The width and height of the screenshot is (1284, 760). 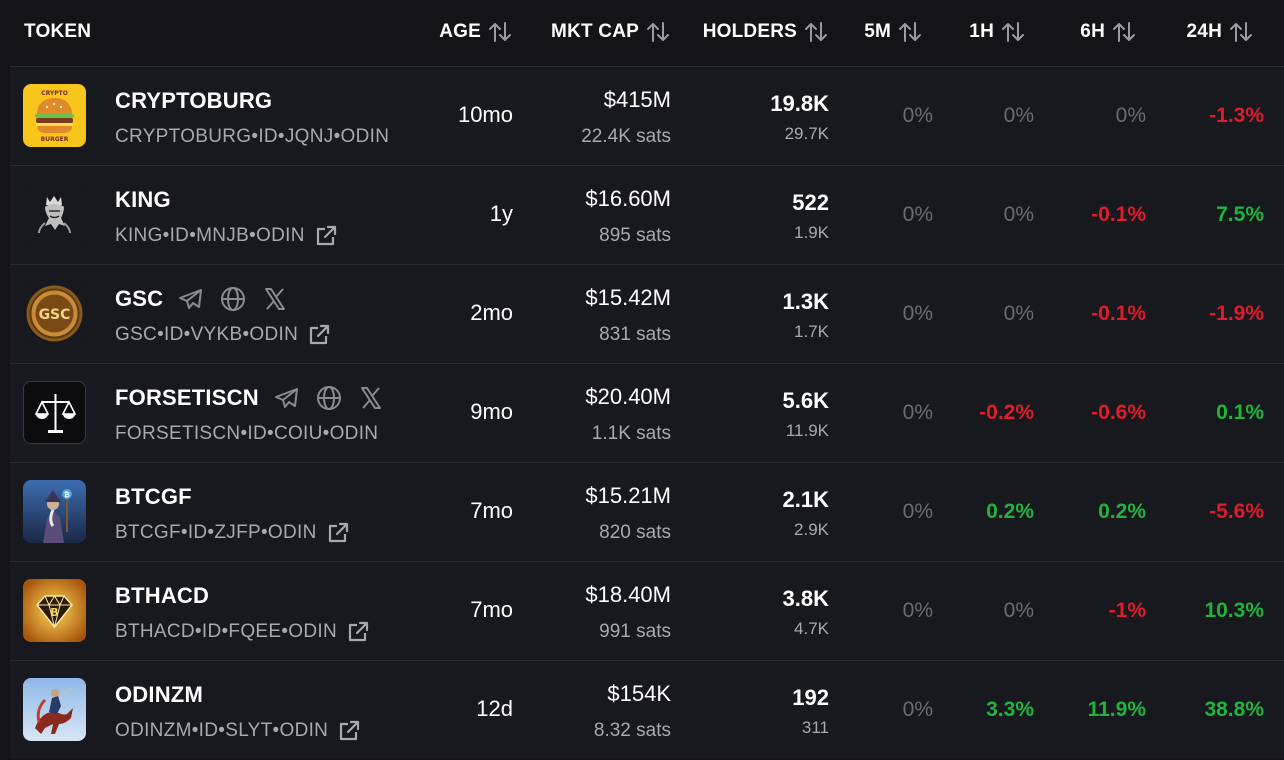 What do you see at coordinates (54, 511) in the screenshot?
I see `wizard-logo-icon: ₿` at bounding box center [54, 511].